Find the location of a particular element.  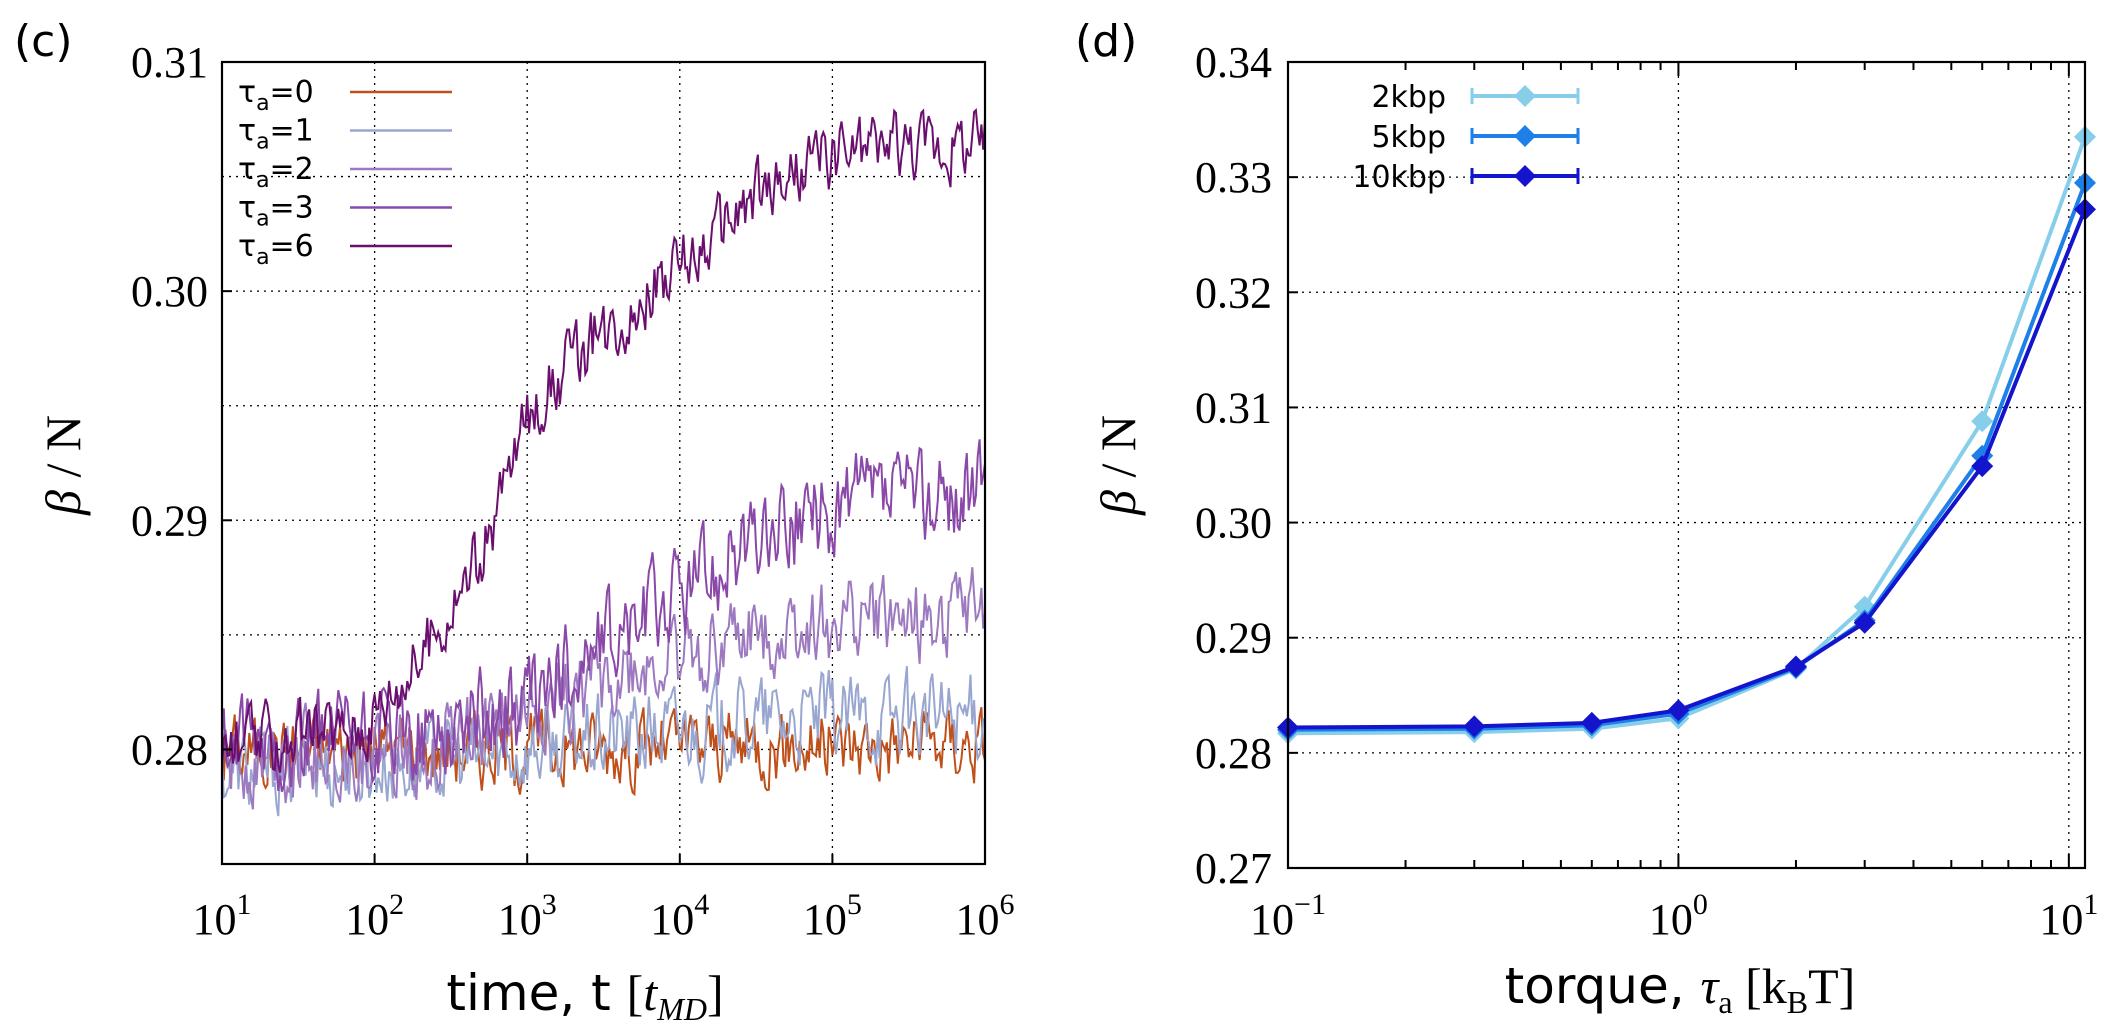

d-y-tick-label: 0.30 is located at coordinates (1233, 523).